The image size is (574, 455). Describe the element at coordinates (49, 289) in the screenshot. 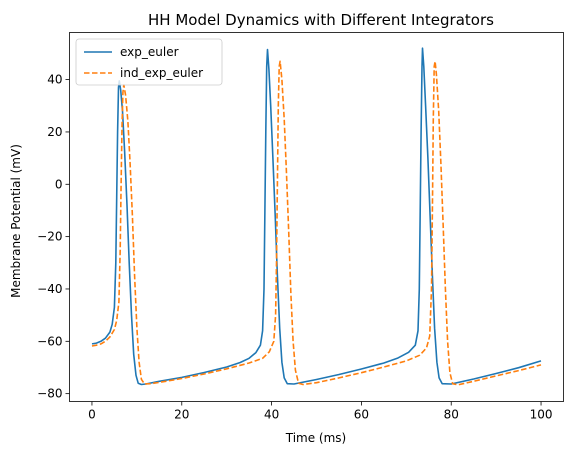

I see `y-tick-label: −40` at that location.